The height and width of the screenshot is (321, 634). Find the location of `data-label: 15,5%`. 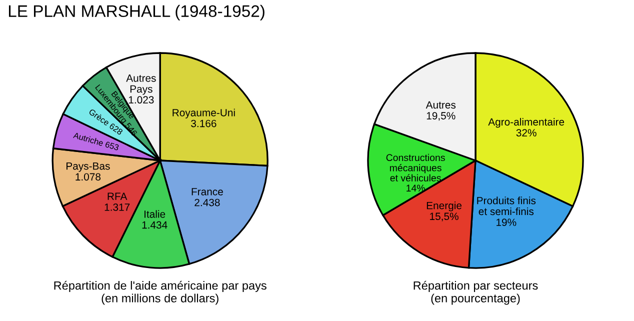

data-label: 15,5% is located at coordinates (444, 217).